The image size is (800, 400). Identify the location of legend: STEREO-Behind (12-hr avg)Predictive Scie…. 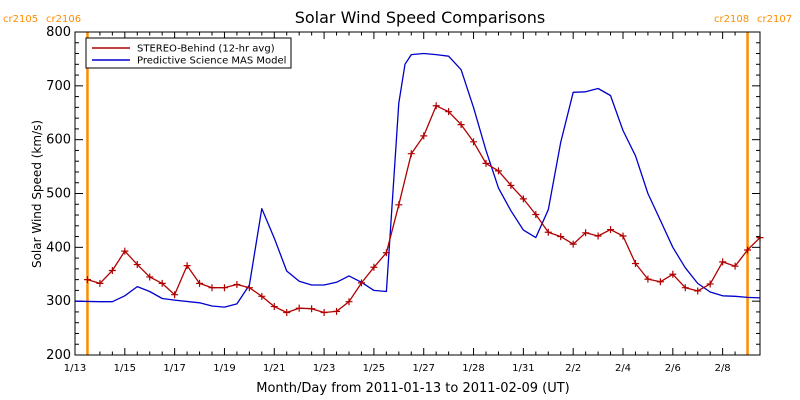
(188, 53).